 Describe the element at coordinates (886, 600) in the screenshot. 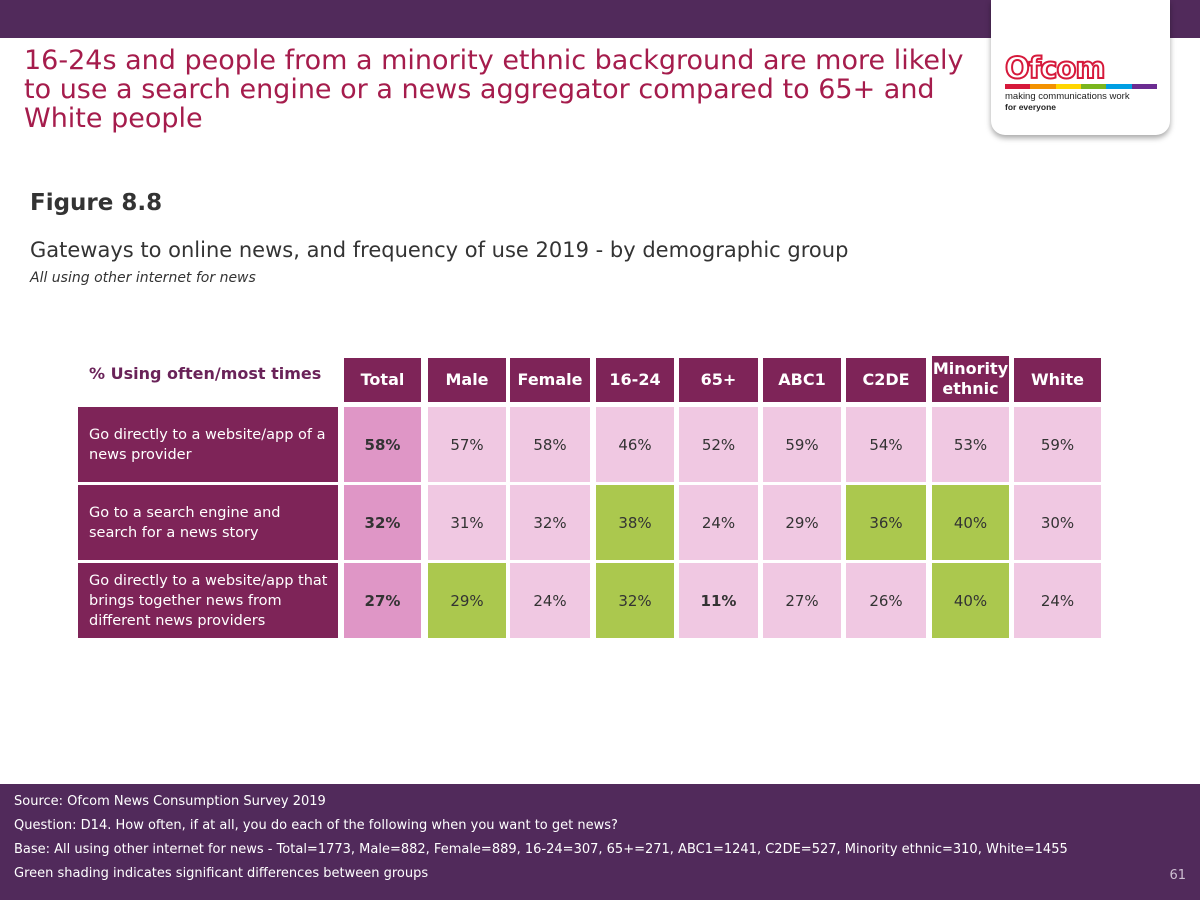

I see `table-cell: 26%` at that location.